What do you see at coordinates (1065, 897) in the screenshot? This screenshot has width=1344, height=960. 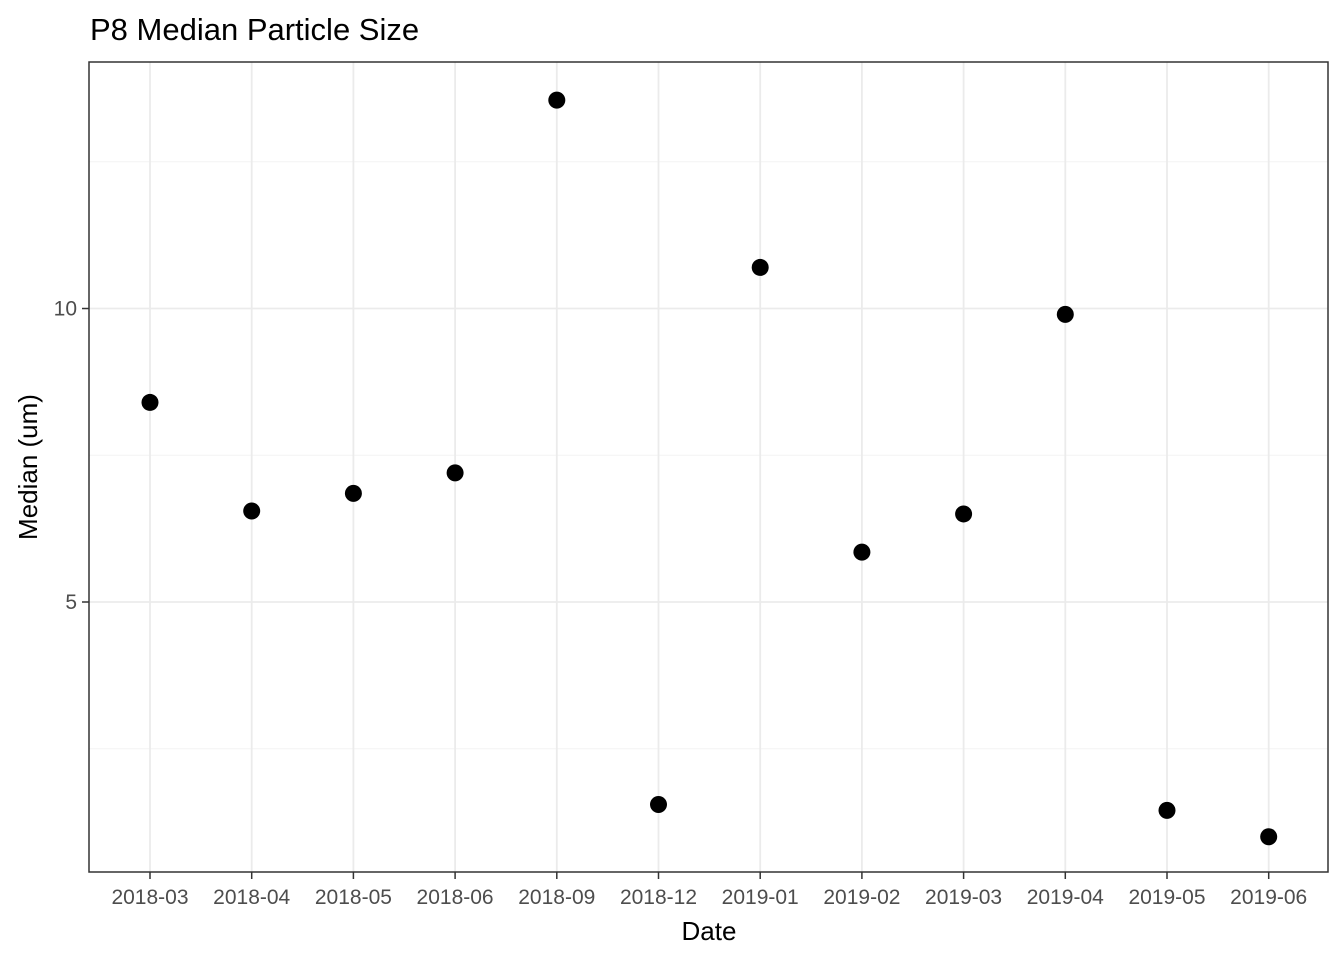 I see `x-tick-label: 2019-04` at bounding box center [1065, 897].